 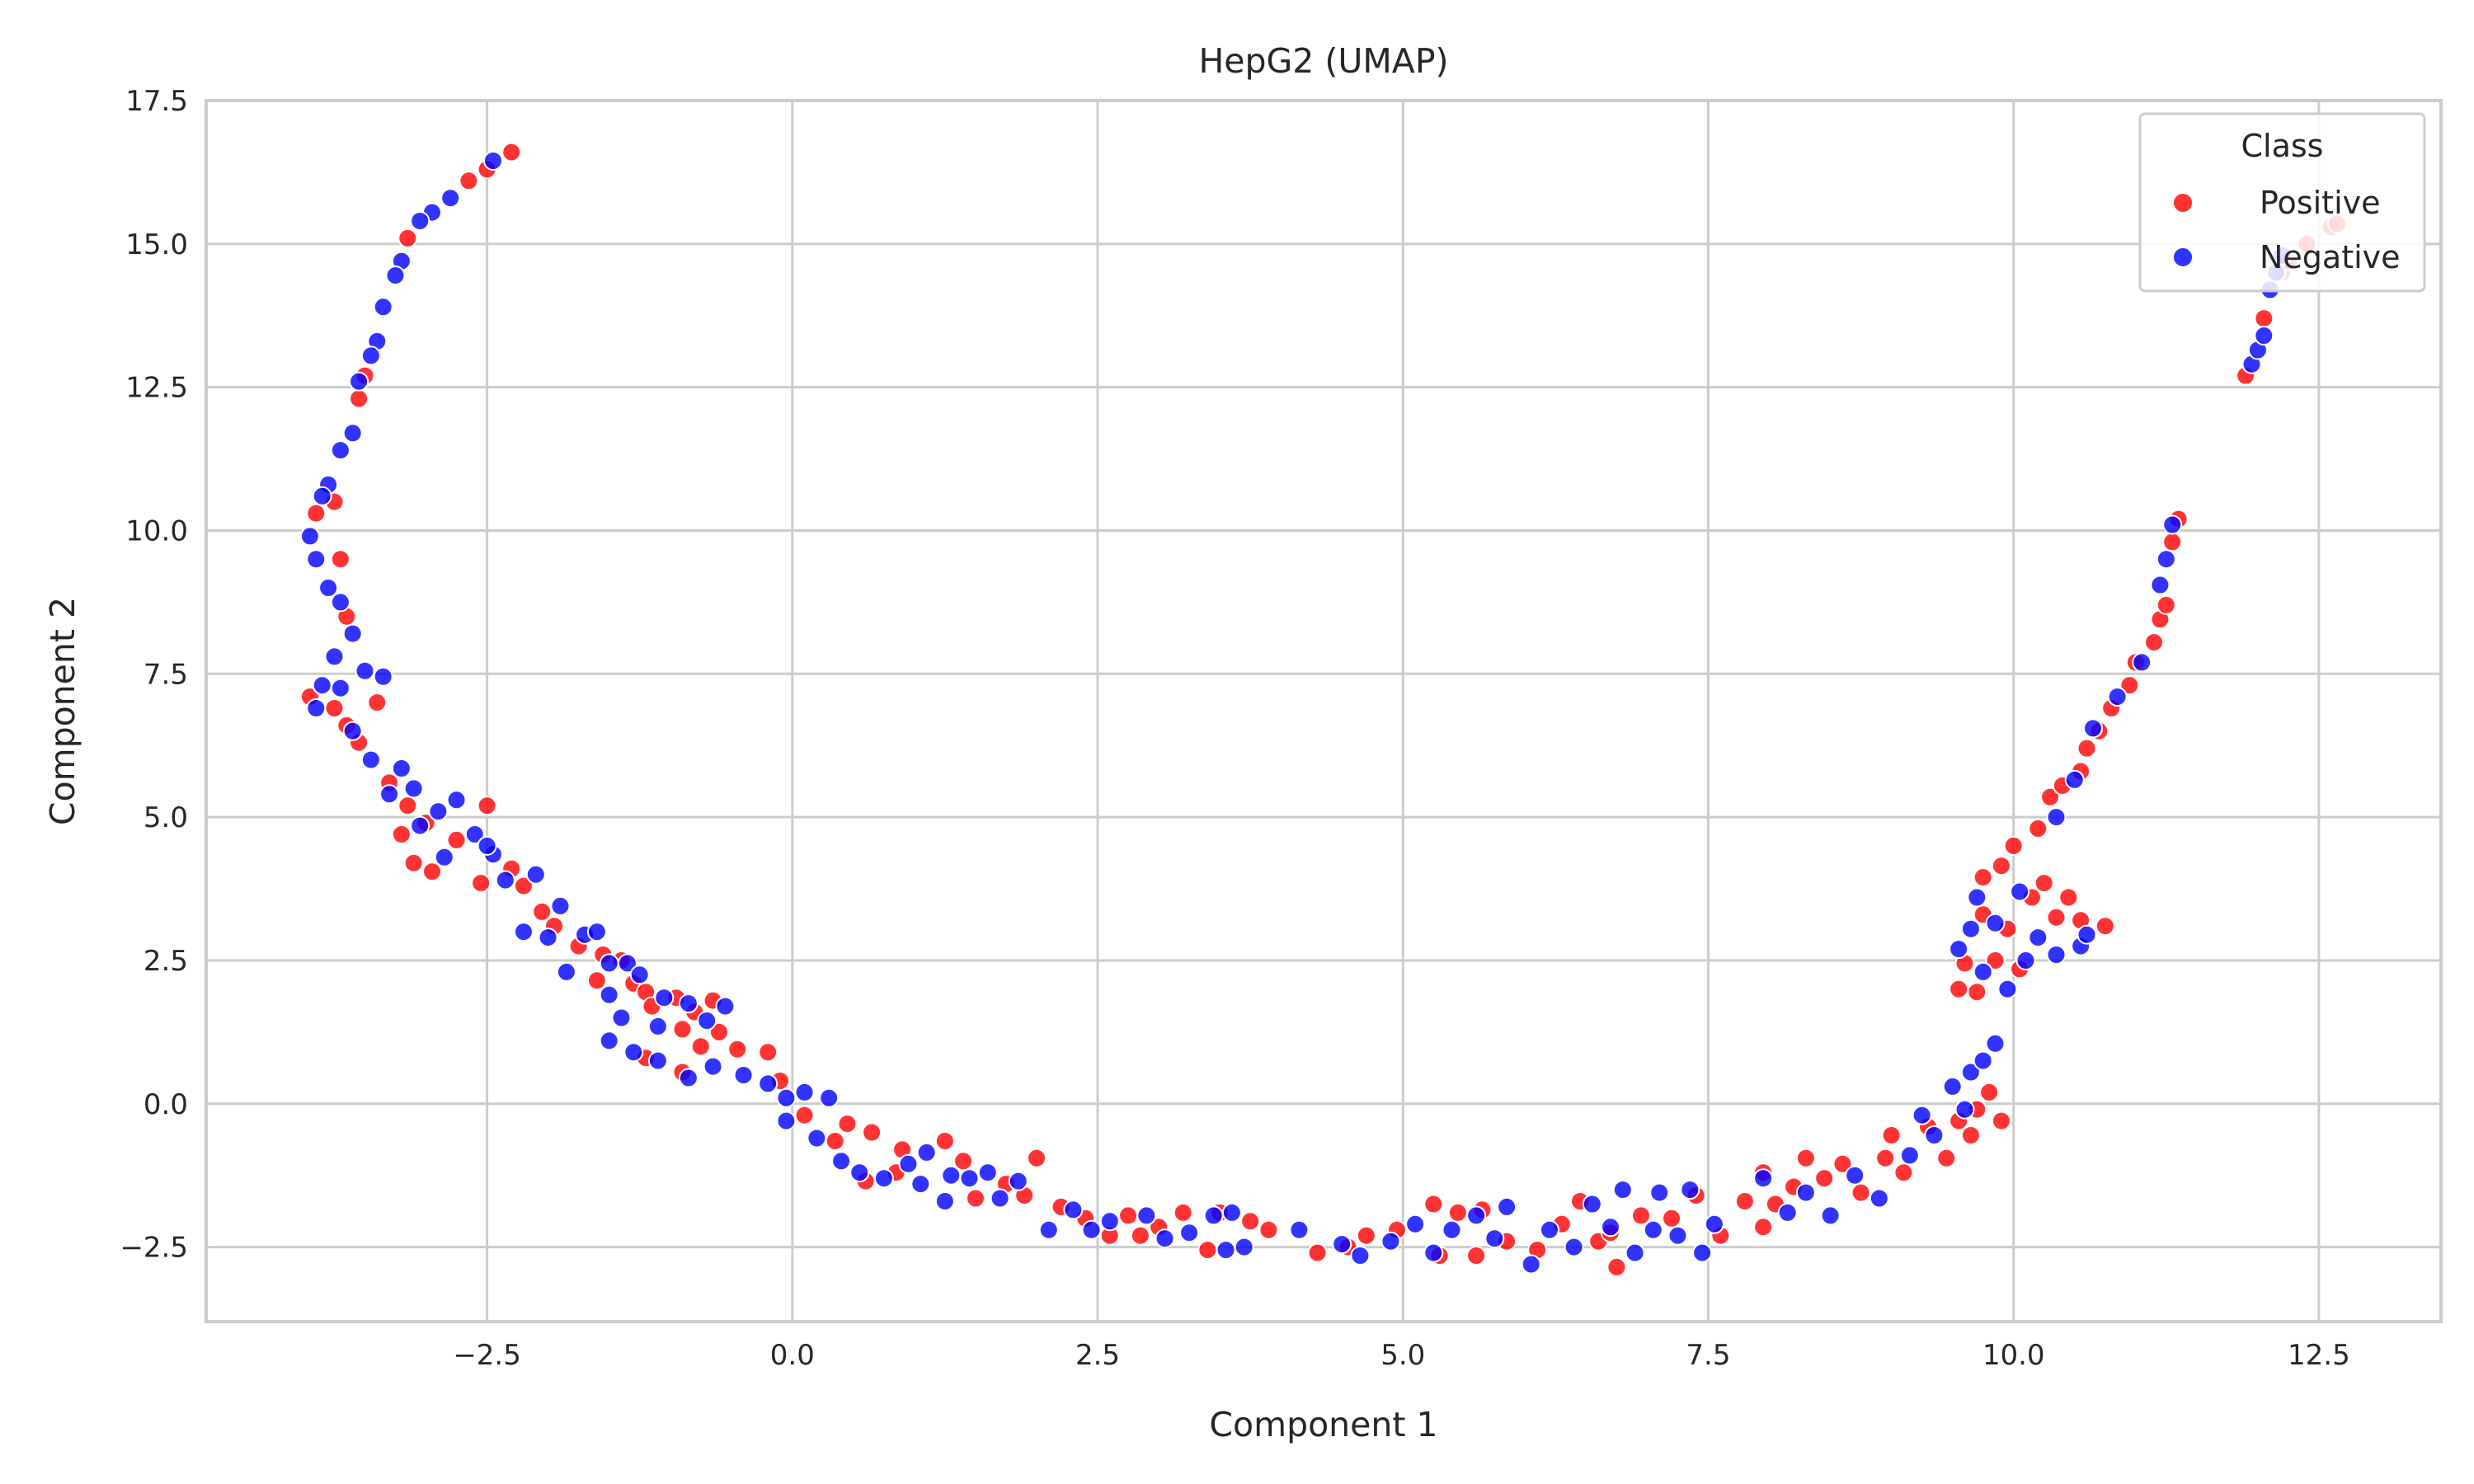 What do you see at coordinates (2320, 203) in the screenshot?
I see `legend-label-positive: Positive` at bounding box center [2320, 203].